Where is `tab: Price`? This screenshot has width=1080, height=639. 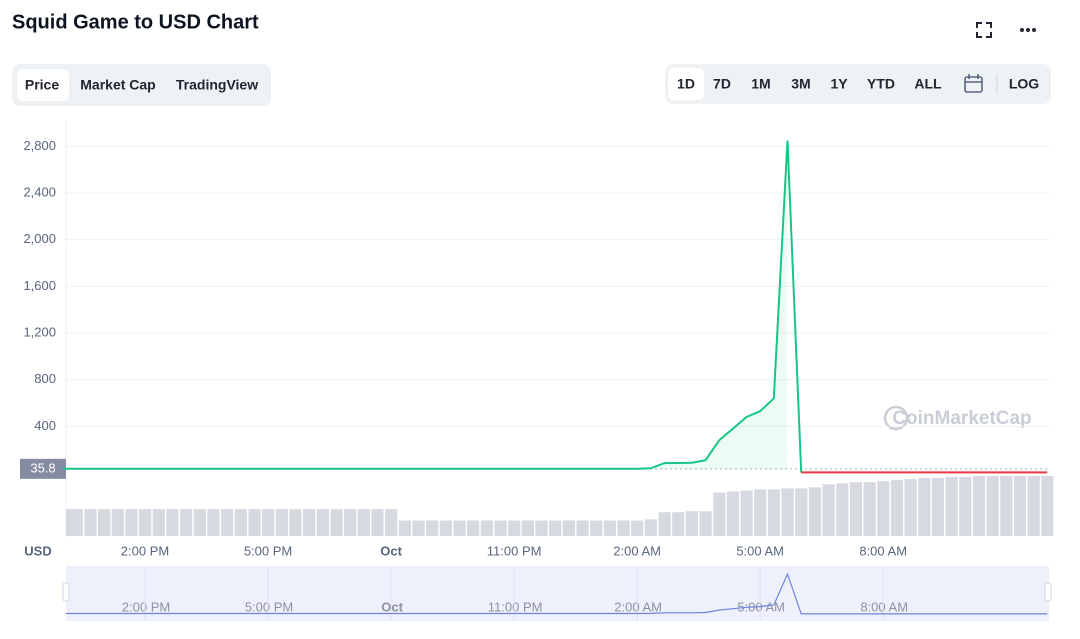 tab: Price is located at coordinates (42, 85).